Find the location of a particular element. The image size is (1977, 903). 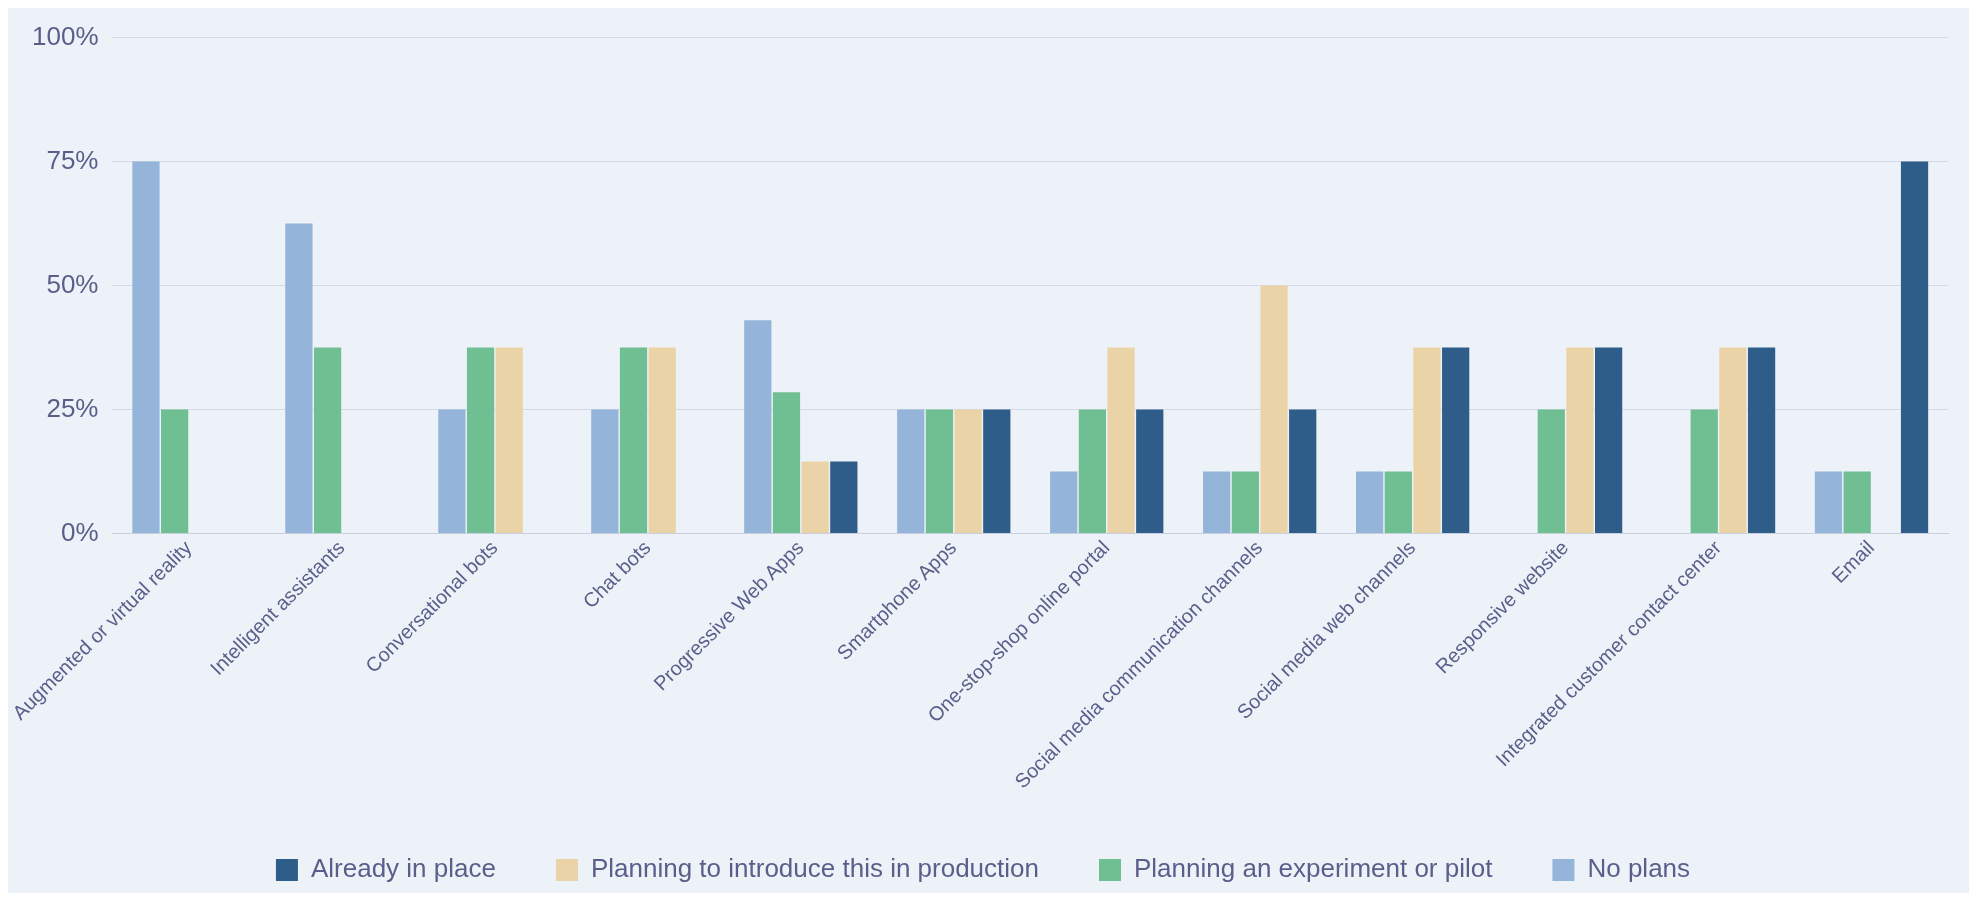

legend-label: Planning to introduce this in production is located at coordinates (815, 868).